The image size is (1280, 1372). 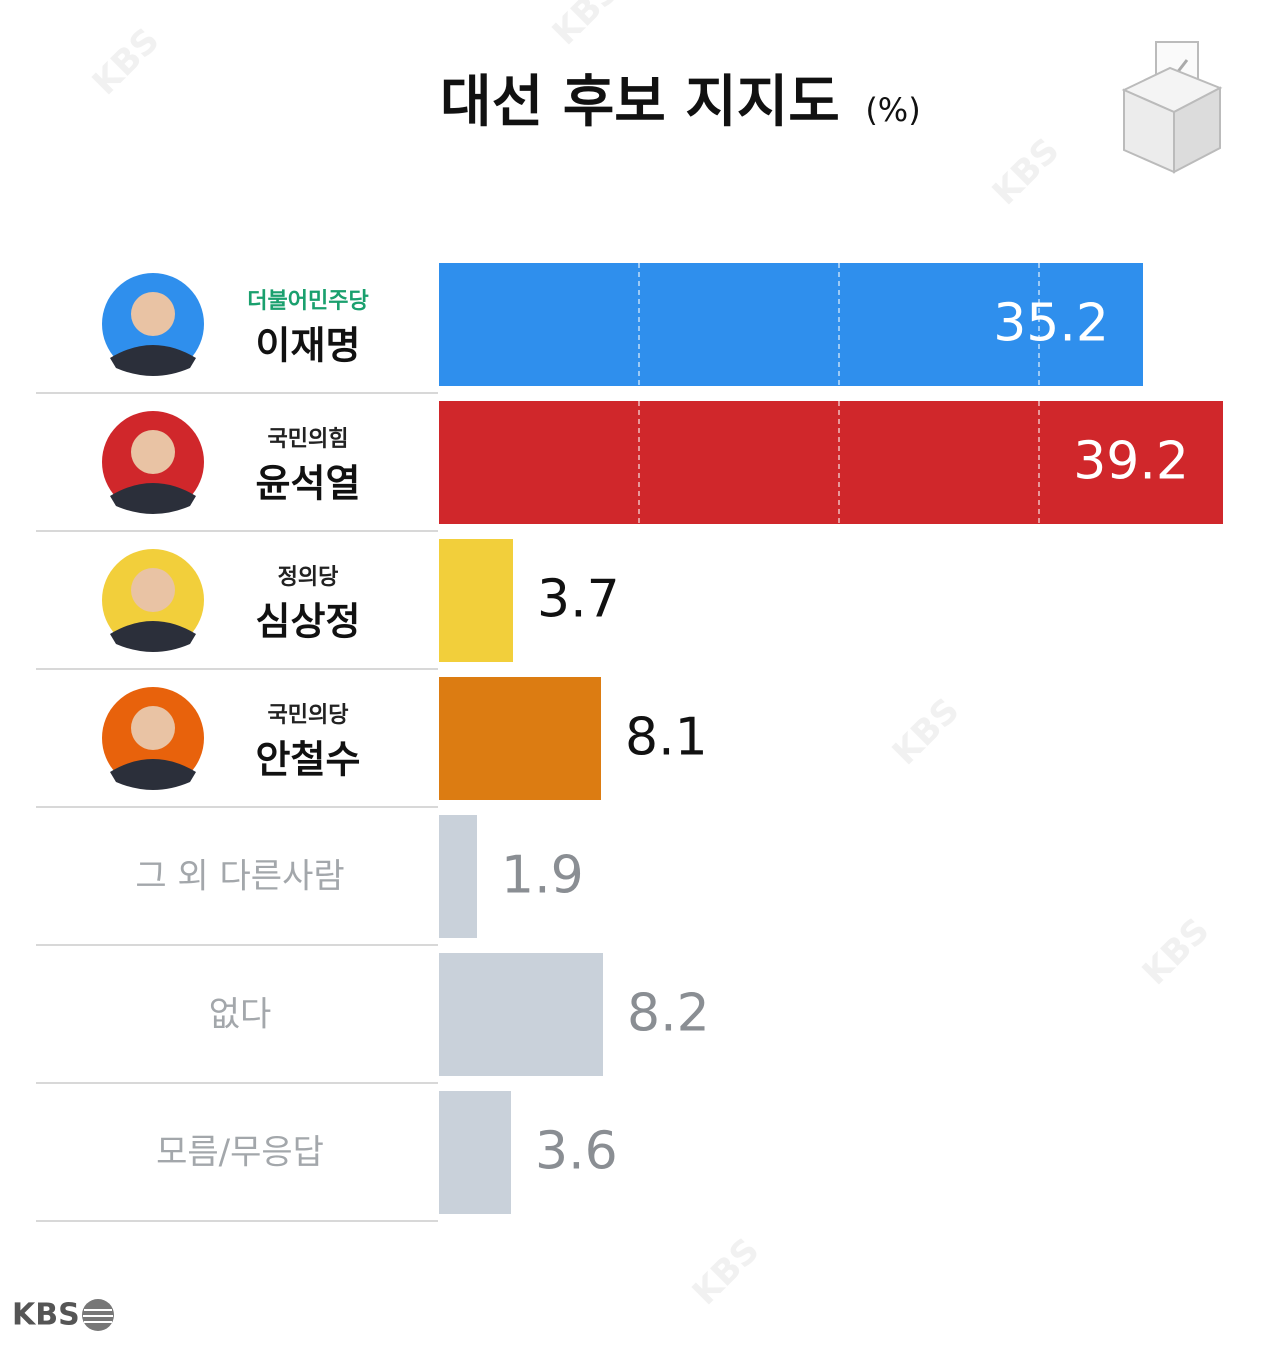 What do you see at coordinates (308, 622) in the screenshot?
I see `candidate-name: 심상정` at bounding box center [308, 622].